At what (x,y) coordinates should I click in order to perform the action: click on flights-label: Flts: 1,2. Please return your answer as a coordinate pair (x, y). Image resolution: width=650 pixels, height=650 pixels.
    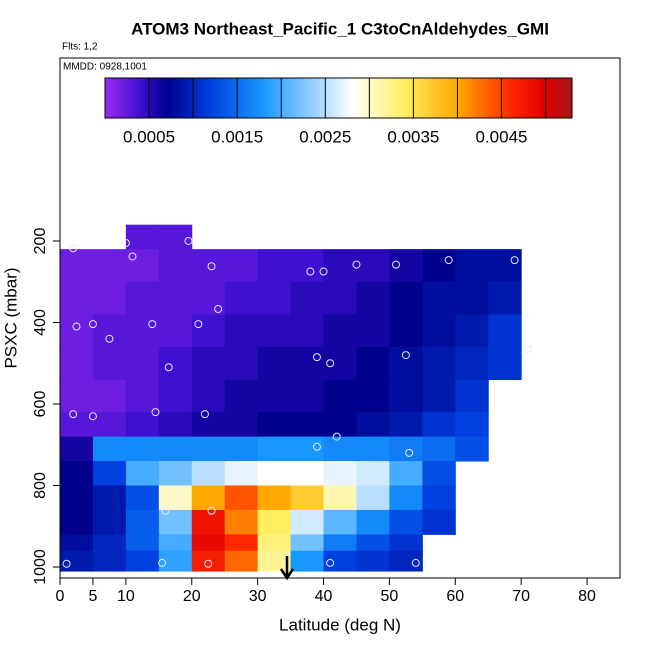
    Looking at the image, I should click on (80, 47).